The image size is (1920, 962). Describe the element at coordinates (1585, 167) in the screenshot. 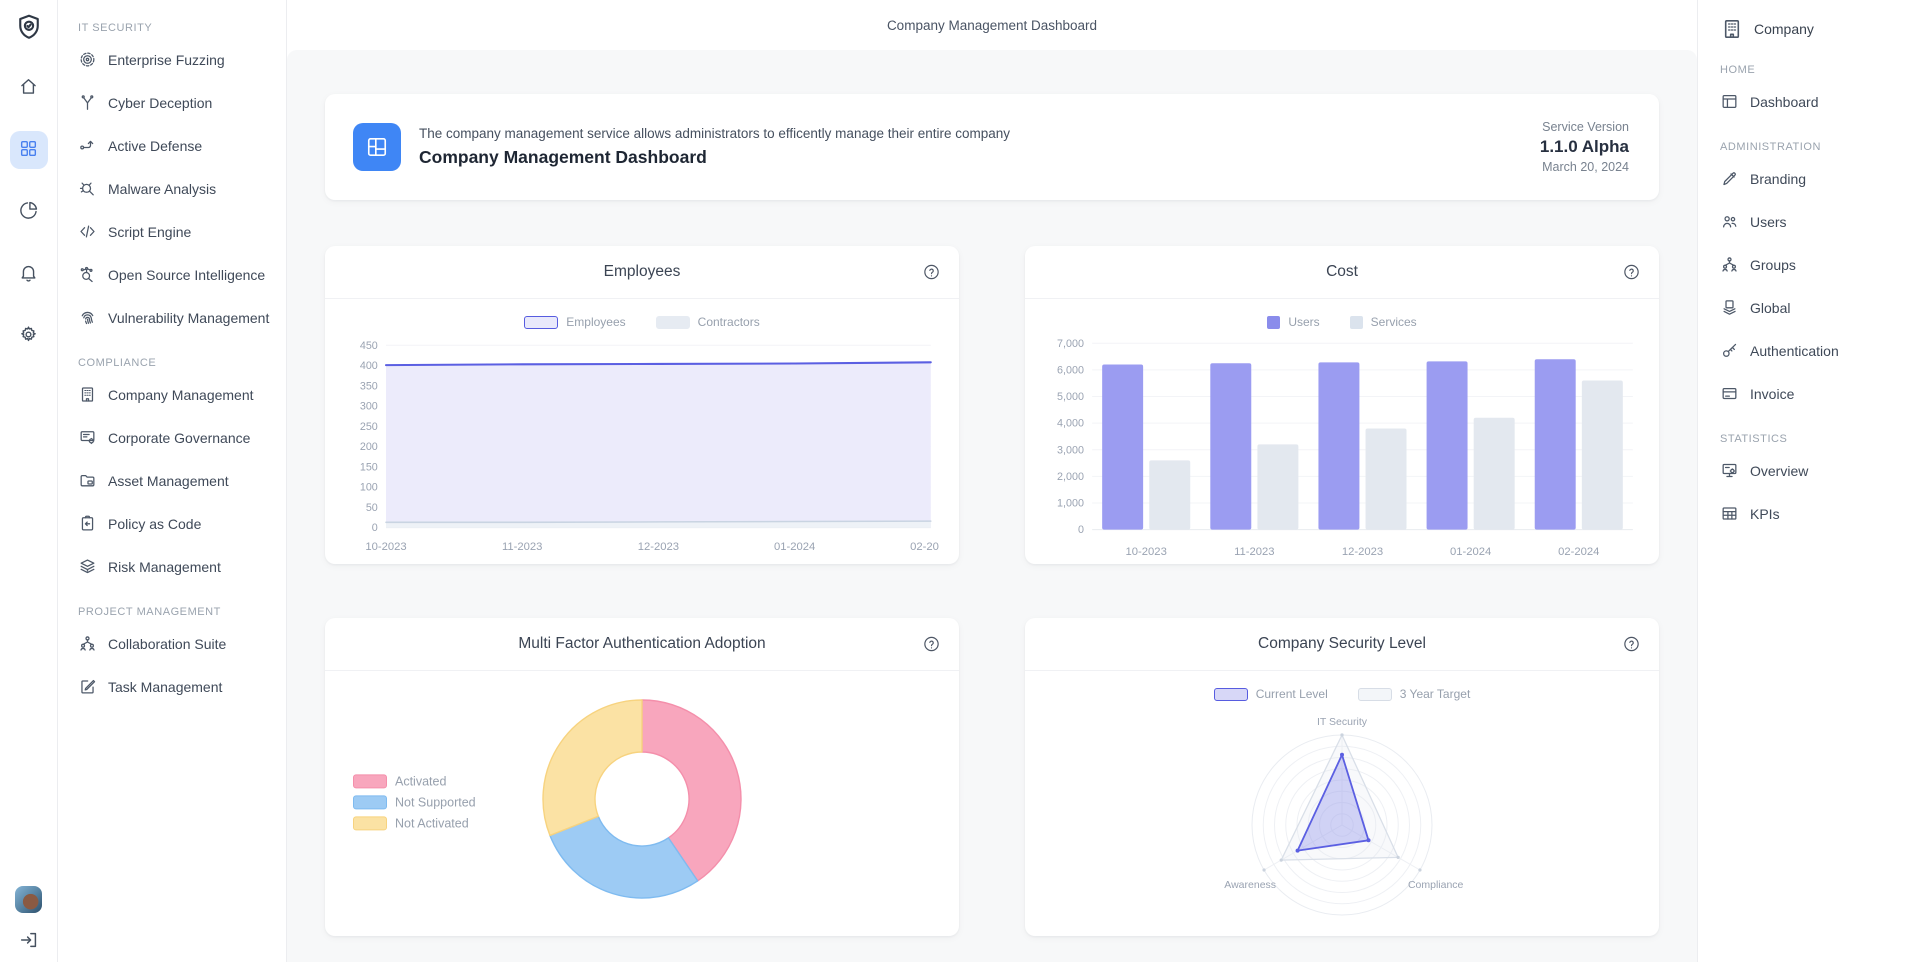

I see `service-version-date: March 20, 2024` at that location.